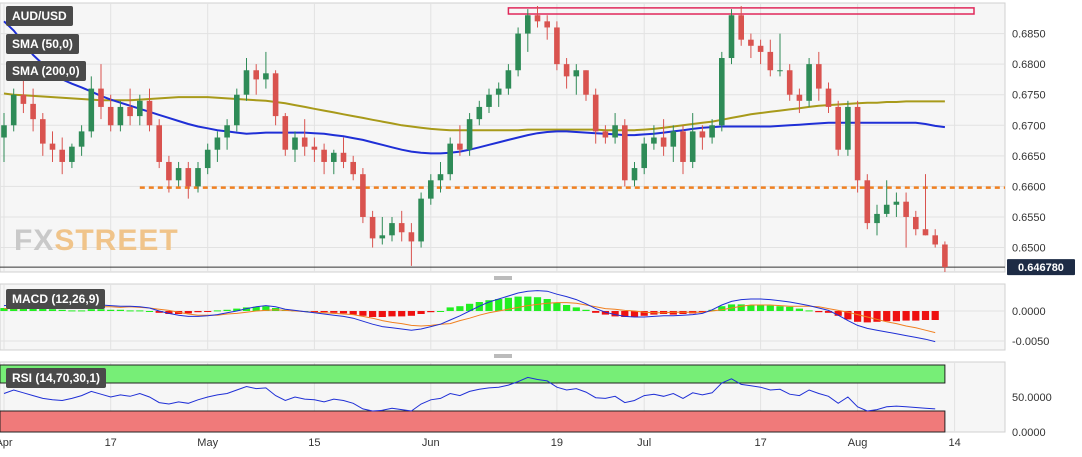 The height and width of the screenshot is (457, 1082). I want to click on price-tick-label: 0.6750, so click(1029, 96).